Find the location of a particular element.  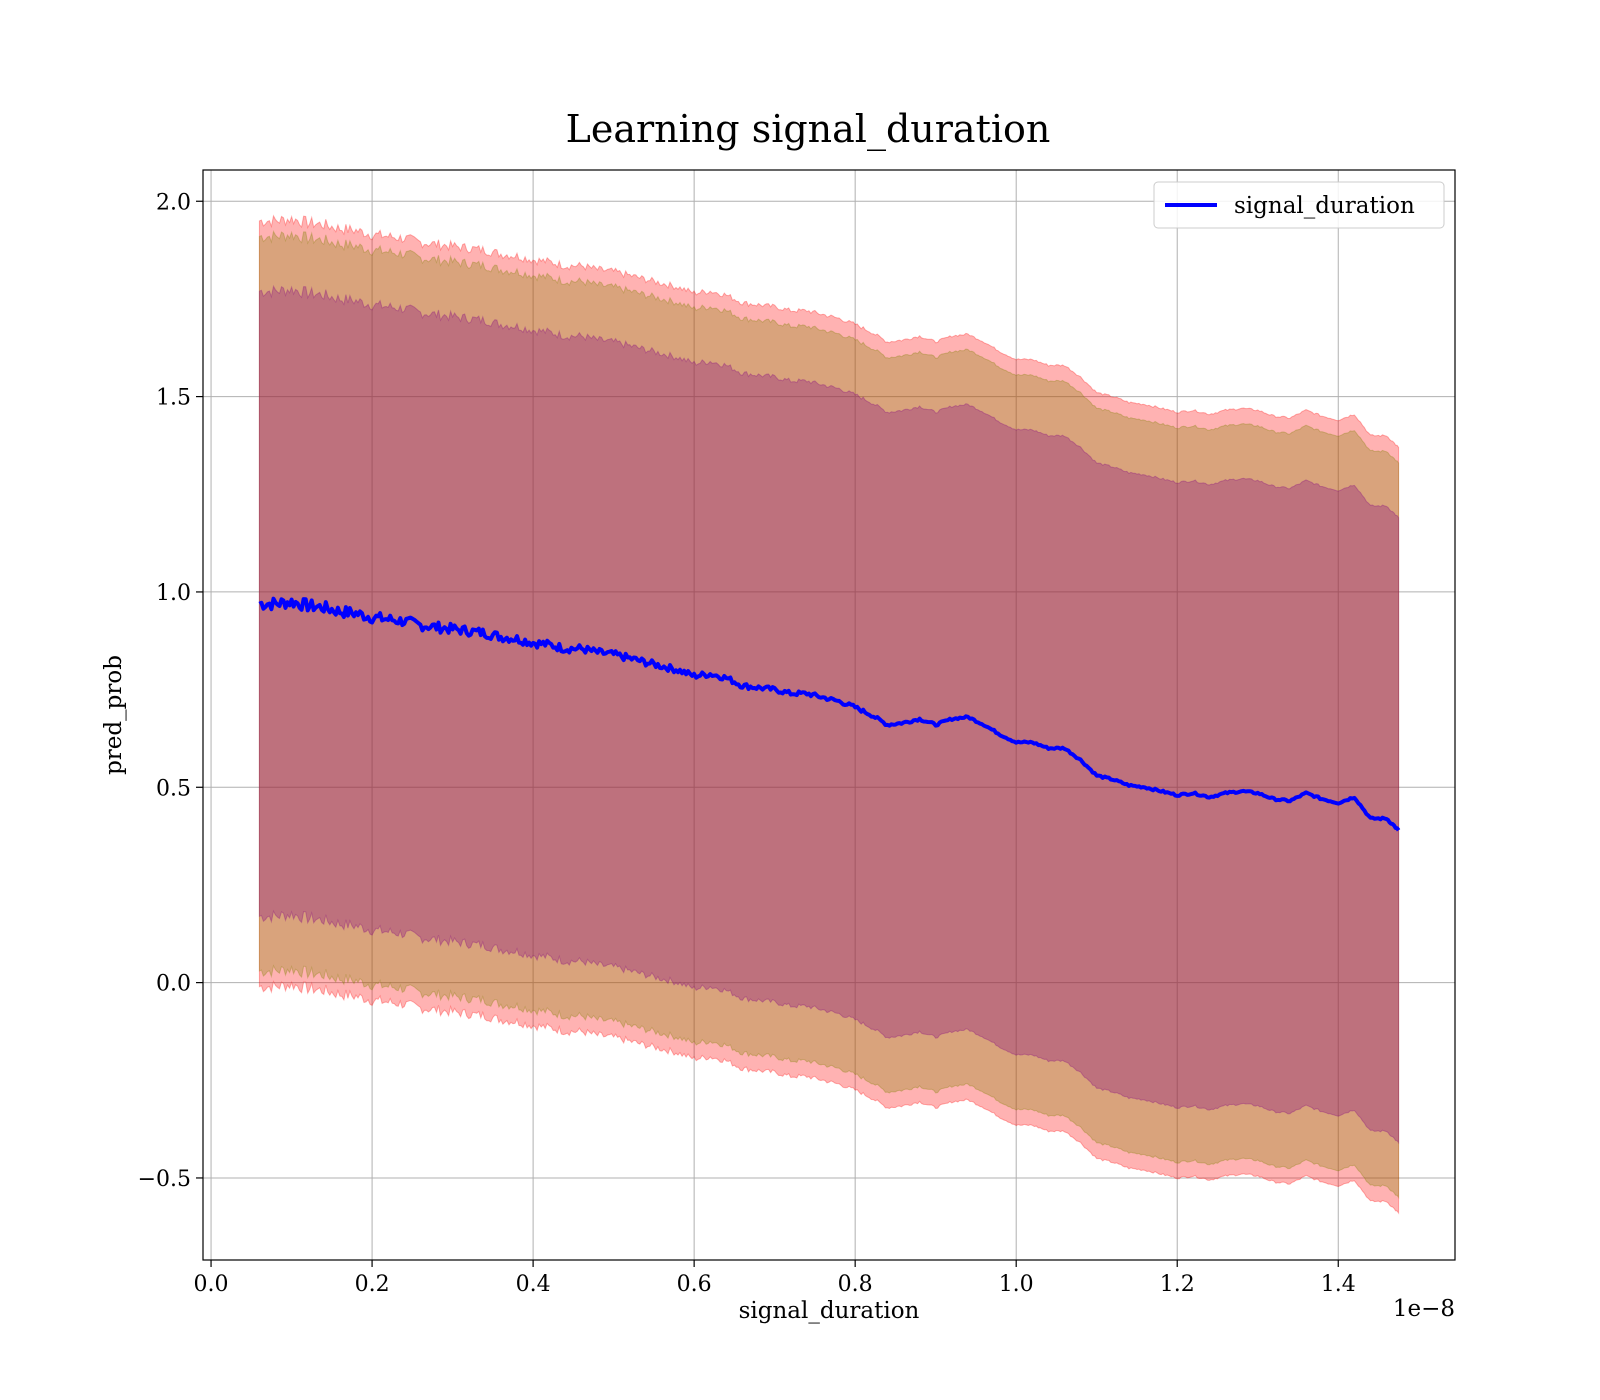

x-tick-label: 0.6 is located at coordinates (694, 1284).